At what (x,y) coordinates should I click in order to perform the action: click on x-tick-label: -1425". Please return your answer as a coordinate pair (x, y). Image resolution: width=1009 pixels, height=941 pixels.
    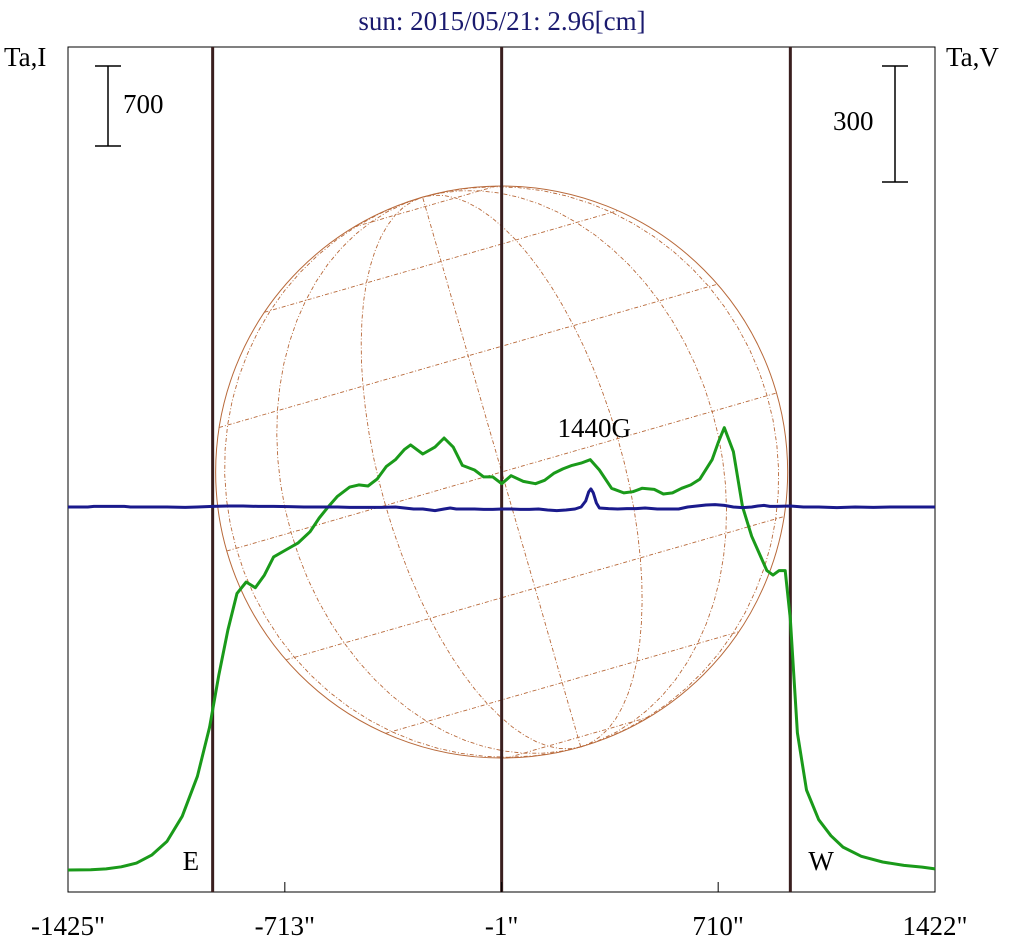
    Looking at the image, I should click on (68, 926).